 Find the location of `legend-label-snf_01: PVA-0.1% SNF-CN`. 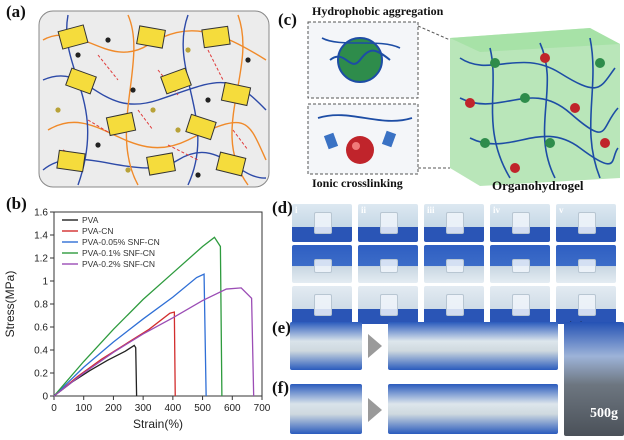

legend-label-snf_01: PVA-0.1% SNF-CN is located at coordinates (118, 253).